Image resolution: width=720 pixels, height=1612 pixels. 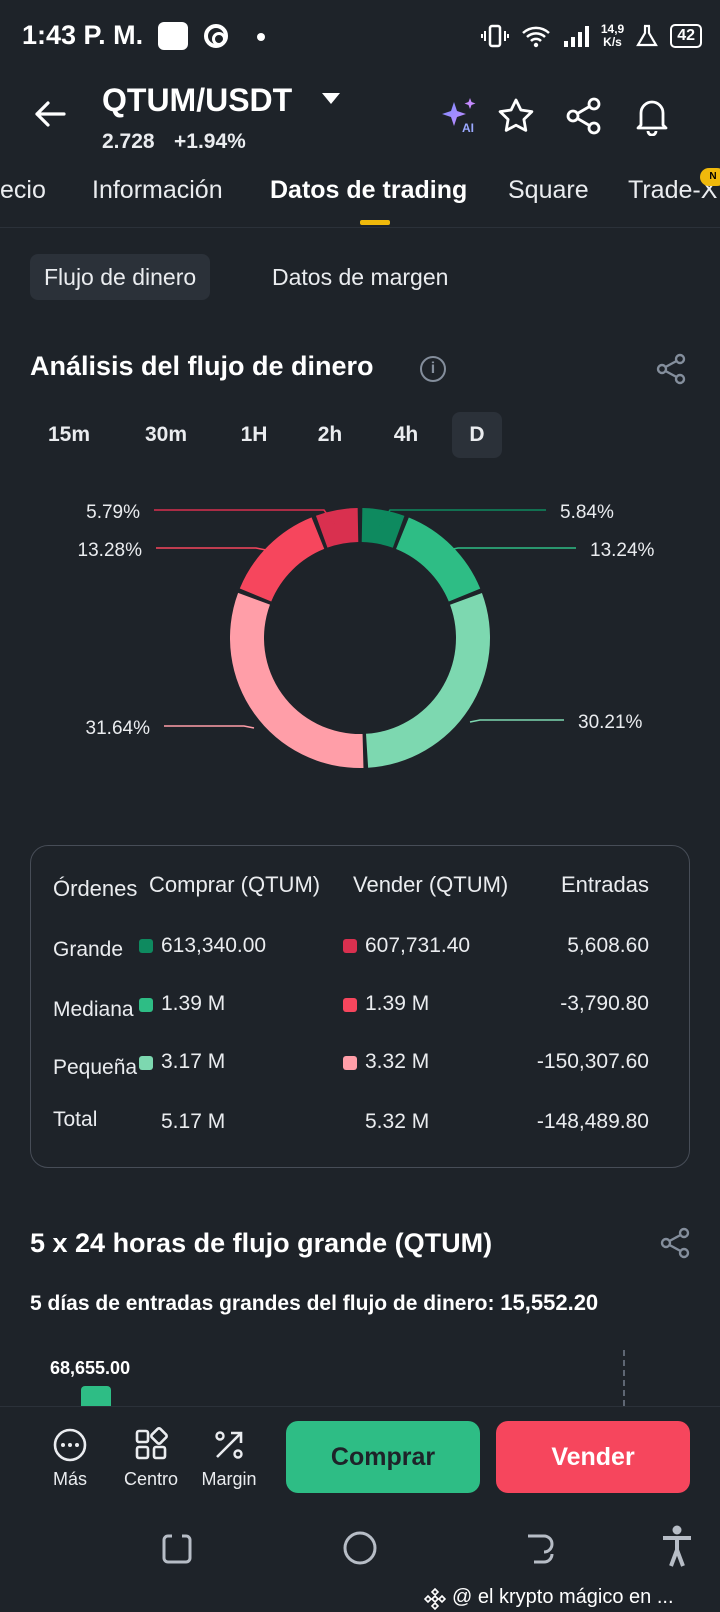 I want to click on donut-label-2: 30.21%, so click(x=610, y=722).